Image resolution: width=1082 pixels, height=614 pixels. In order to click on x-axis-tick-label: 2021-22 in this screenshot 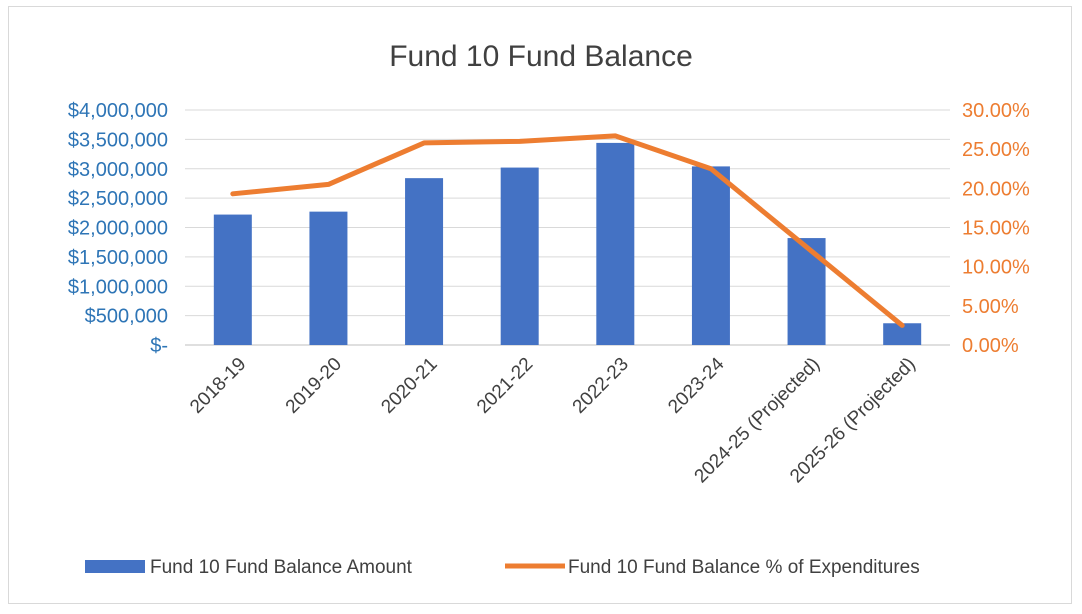, I will do `click(505, 386)`.